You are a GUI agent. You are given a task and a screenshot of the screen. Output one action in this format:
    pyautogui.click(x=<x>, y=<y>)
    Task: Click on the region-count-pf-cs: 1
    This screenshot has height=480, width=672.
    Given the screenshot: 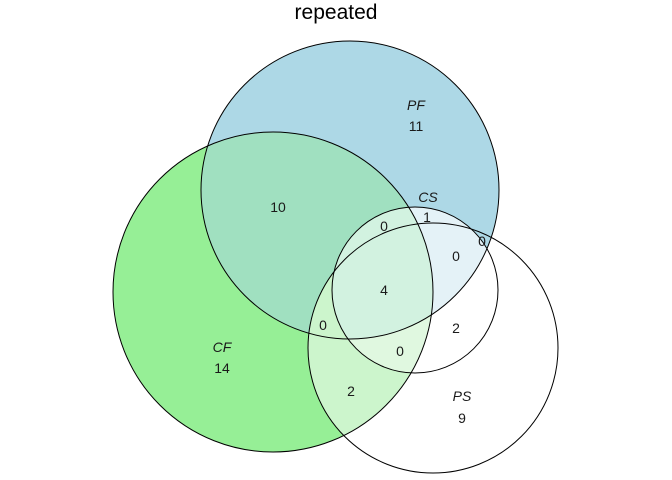 What is the action you would take?
    pyautogui.click(x=427, y=217)
    